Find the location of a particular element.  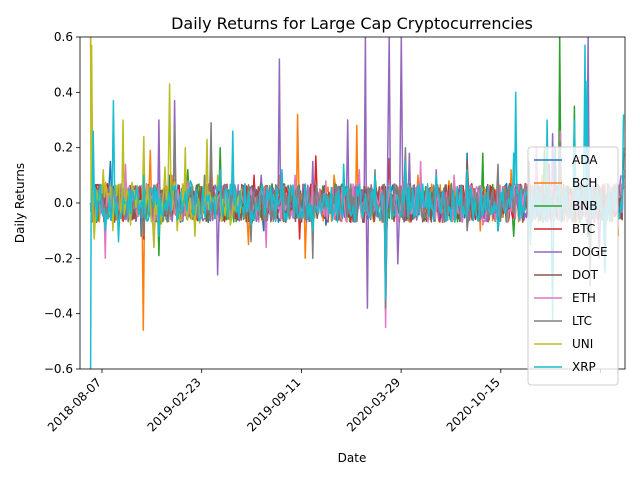

y-axis: −0.6 −0.4 −0.2 0.0 0.2 0.4 0.6 is located at coordinates (62, 203).